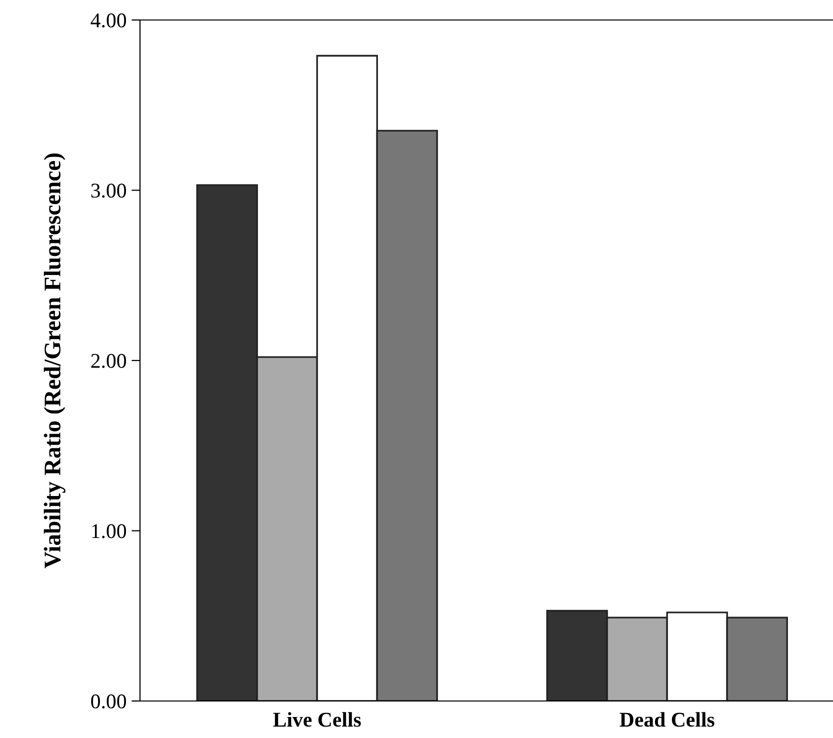  Describe the element at coordinates (108, 701) in the screenshot. I see `y-tick-label: 0.00` at that location.